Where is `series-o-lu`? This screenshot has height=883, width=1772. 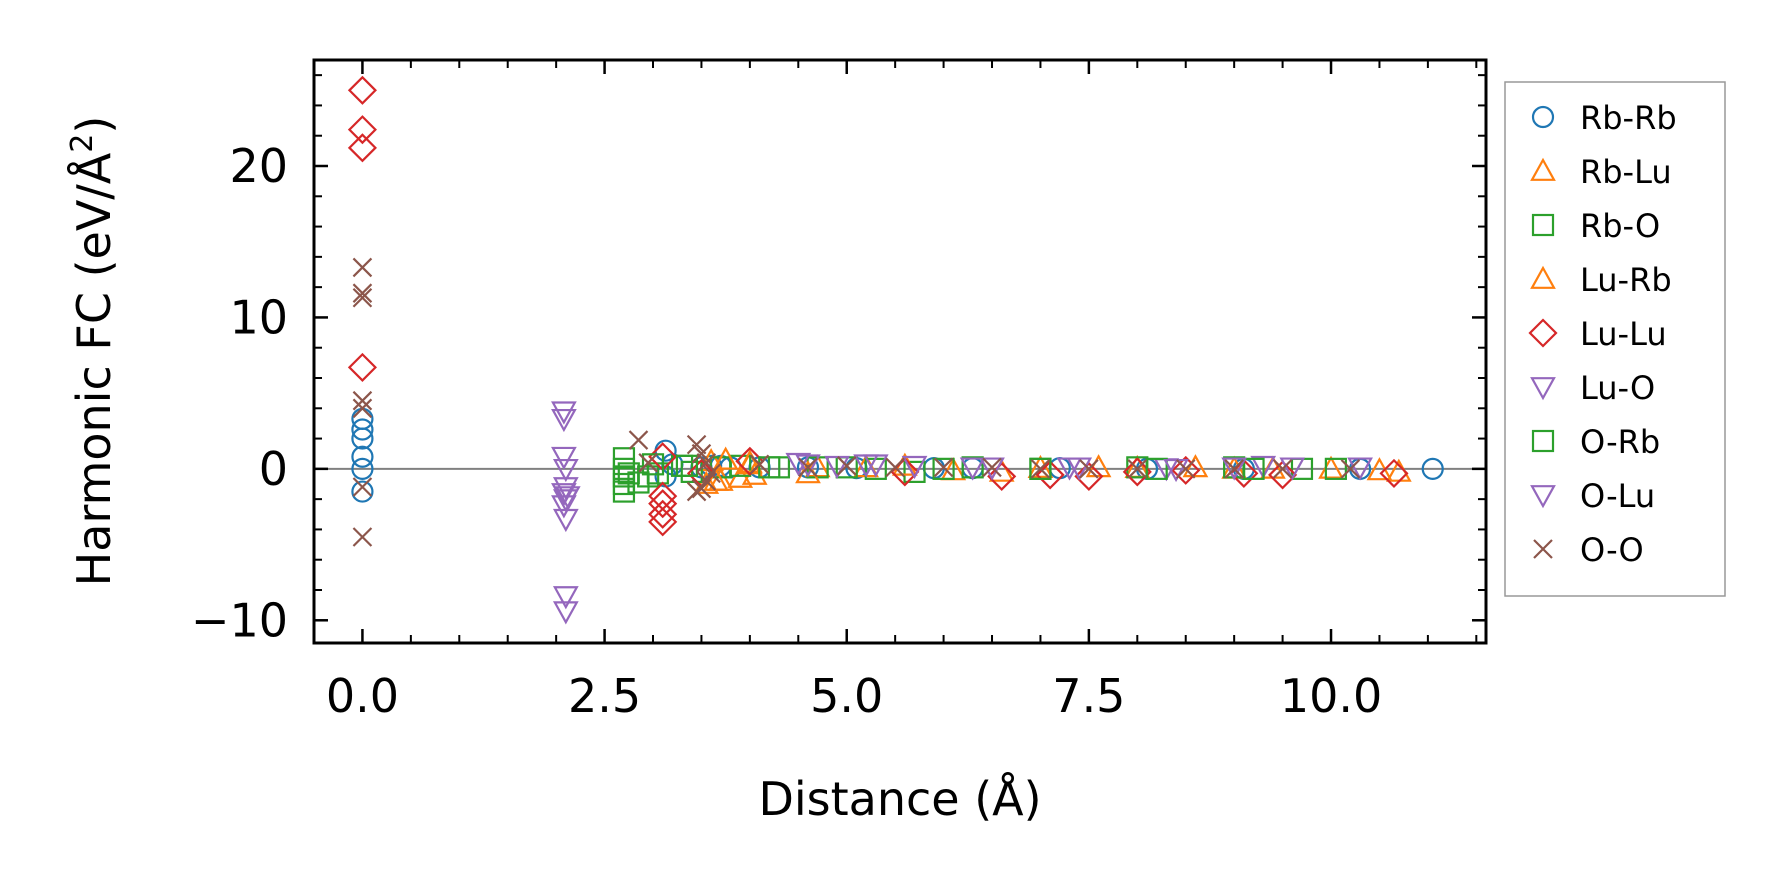 series-o-lu is located at coordinates (930, 481).